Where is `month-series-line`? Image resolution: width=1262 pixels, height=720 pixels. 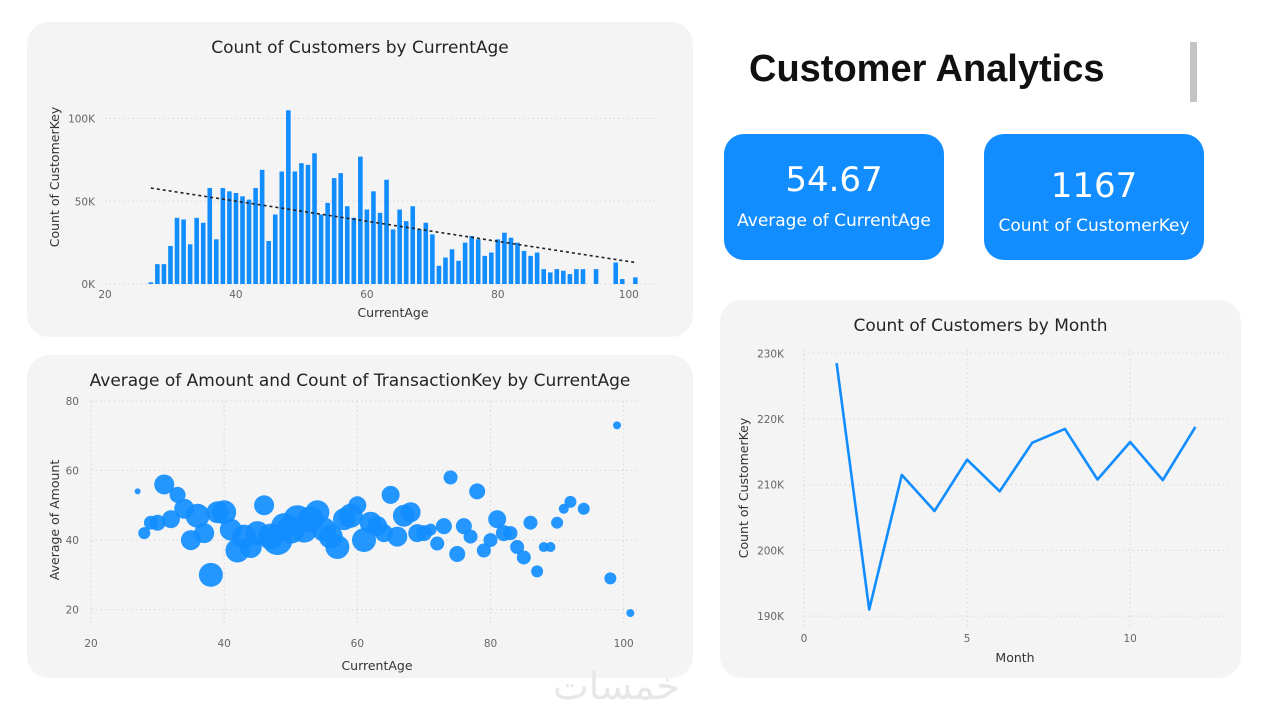
month-series-line is located at coordinates (1016, 486).